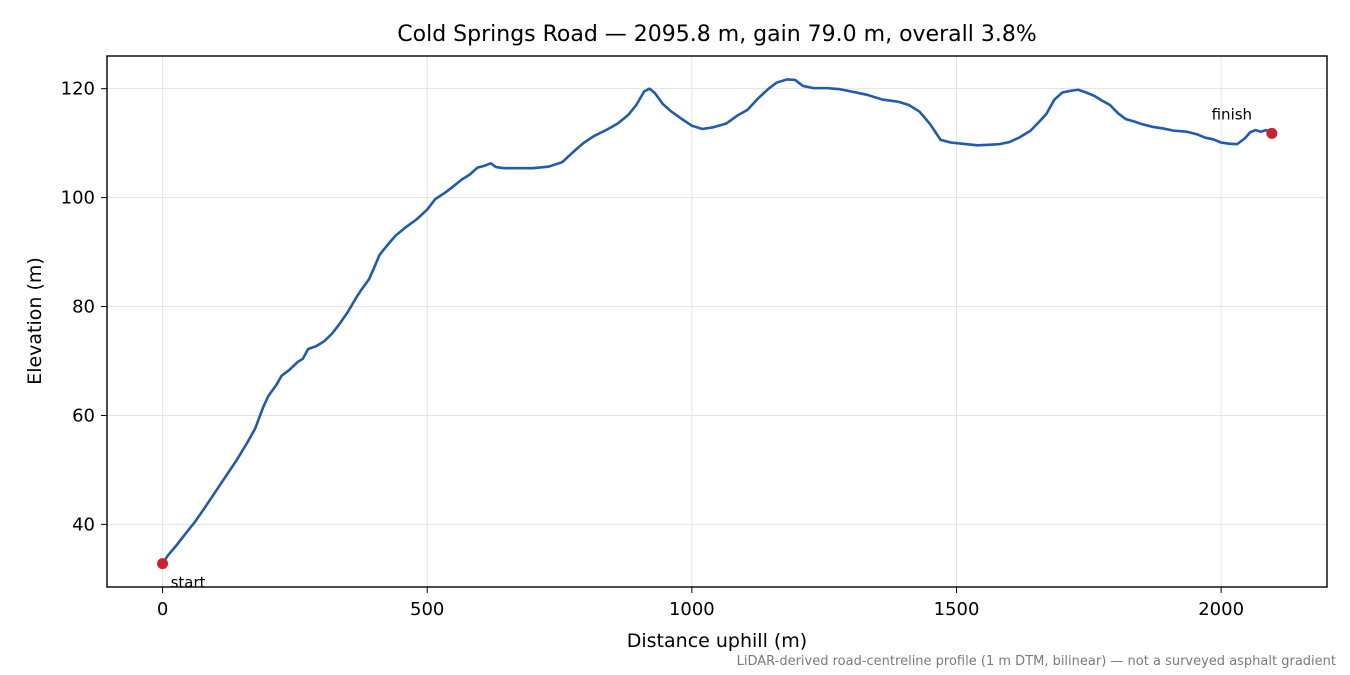 The height and width of the screenshot is (675, 1350). What do you see at coordinates (78, 198) in the screenshot?
I see `y-tick-label: 100` at bounding box center [78, 198].